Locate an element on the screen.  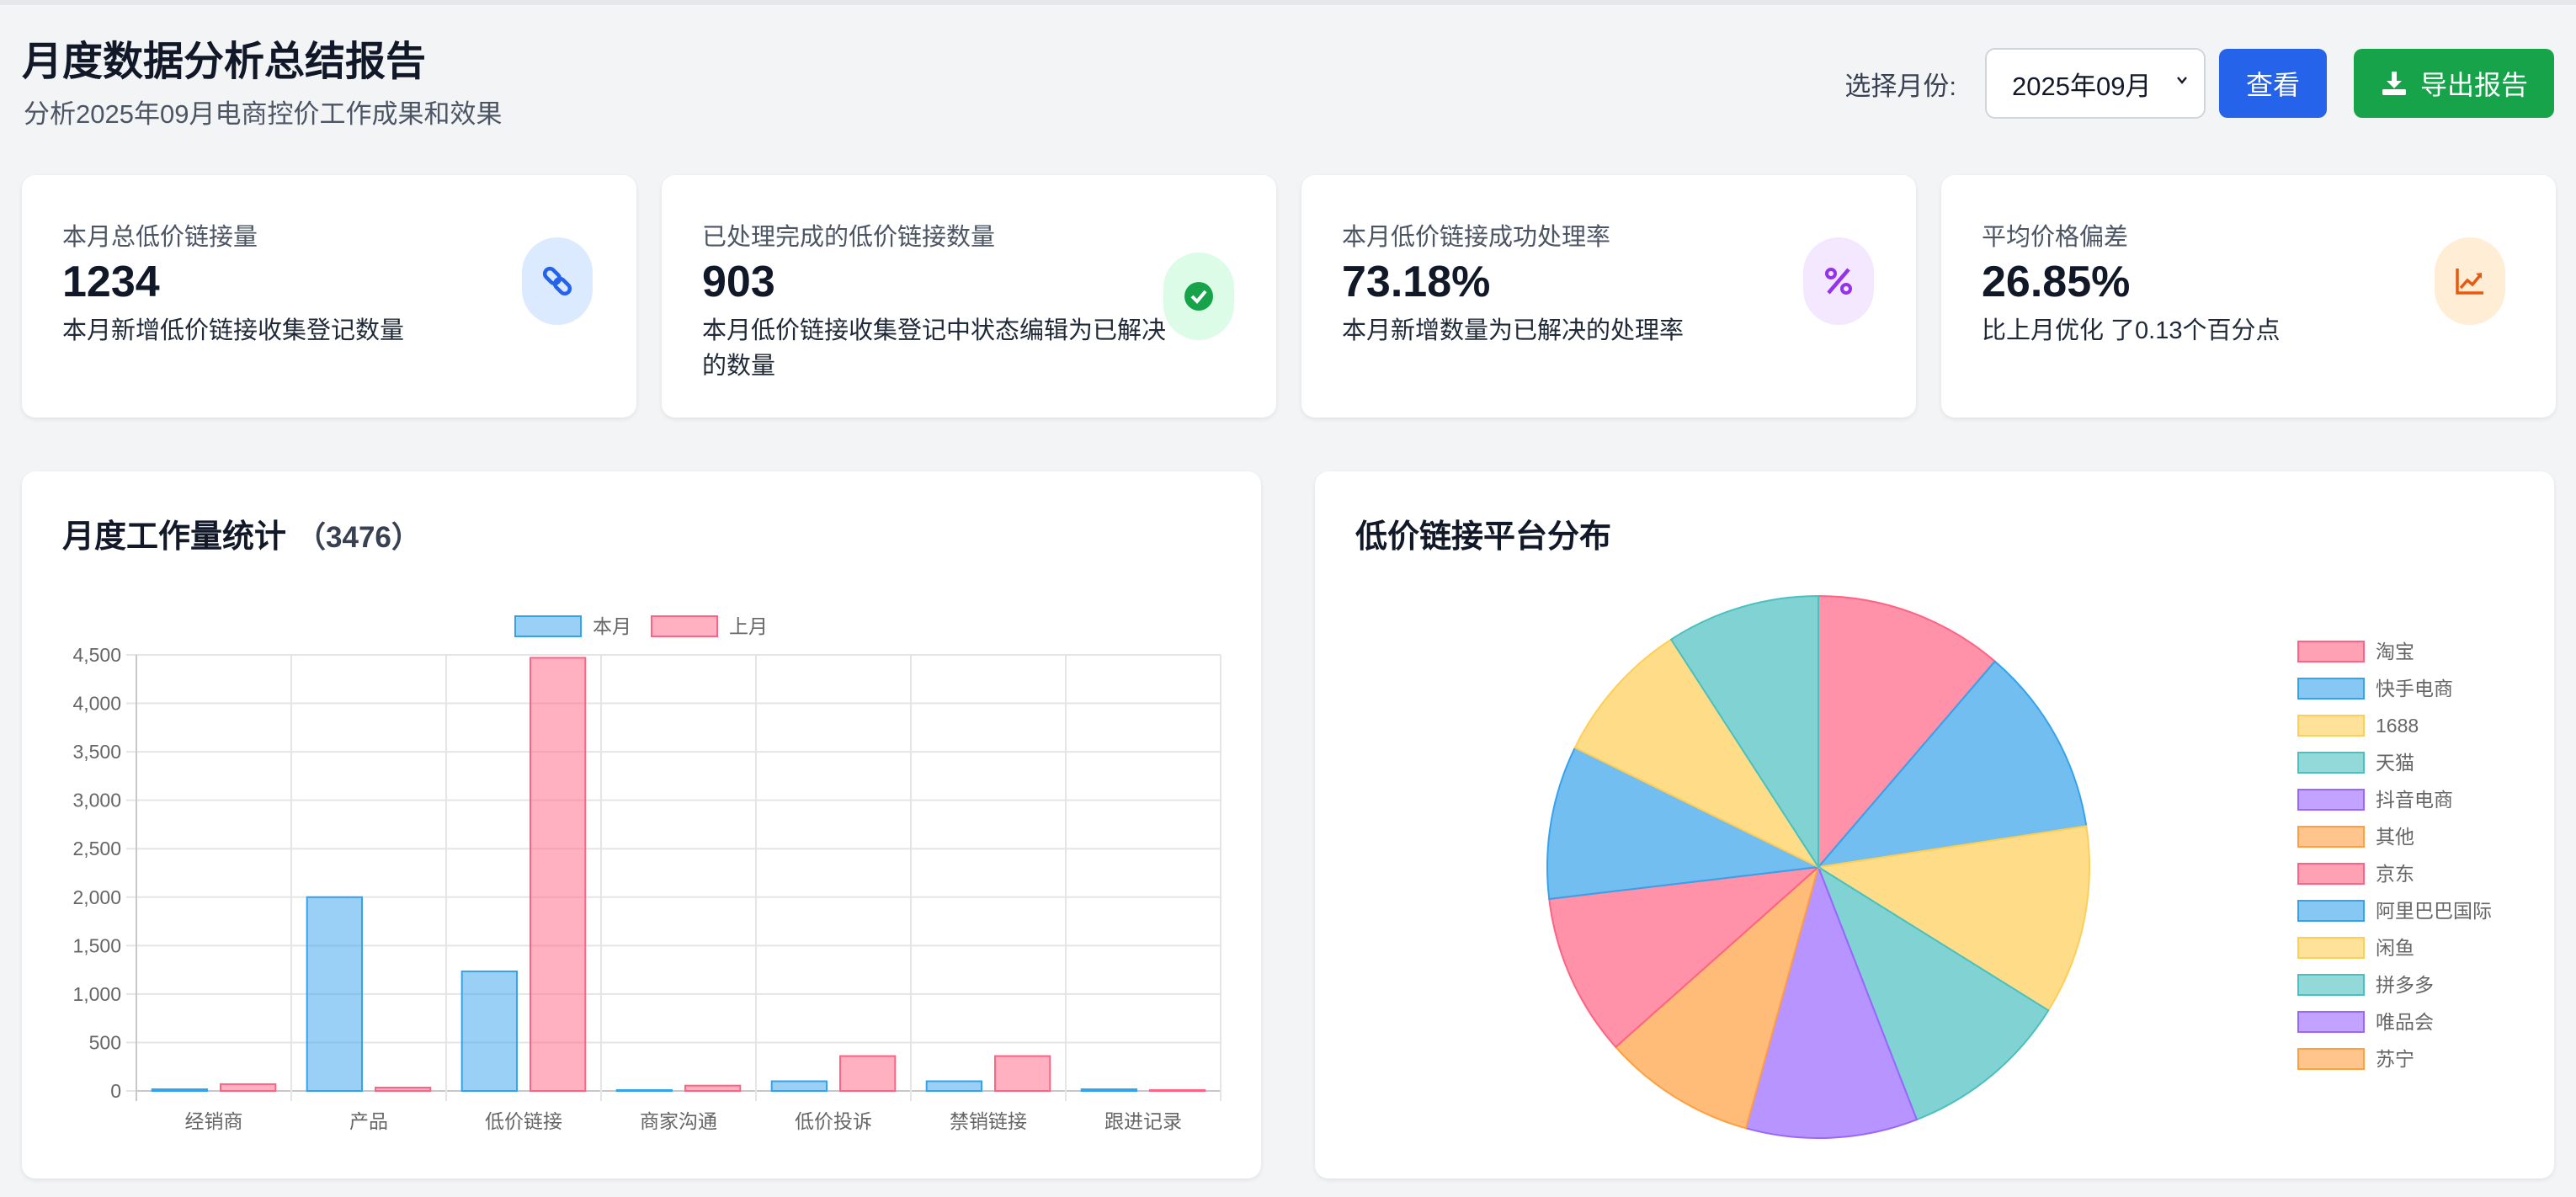
y-tick-label: 2,500 is located at coordinates (97, 848).